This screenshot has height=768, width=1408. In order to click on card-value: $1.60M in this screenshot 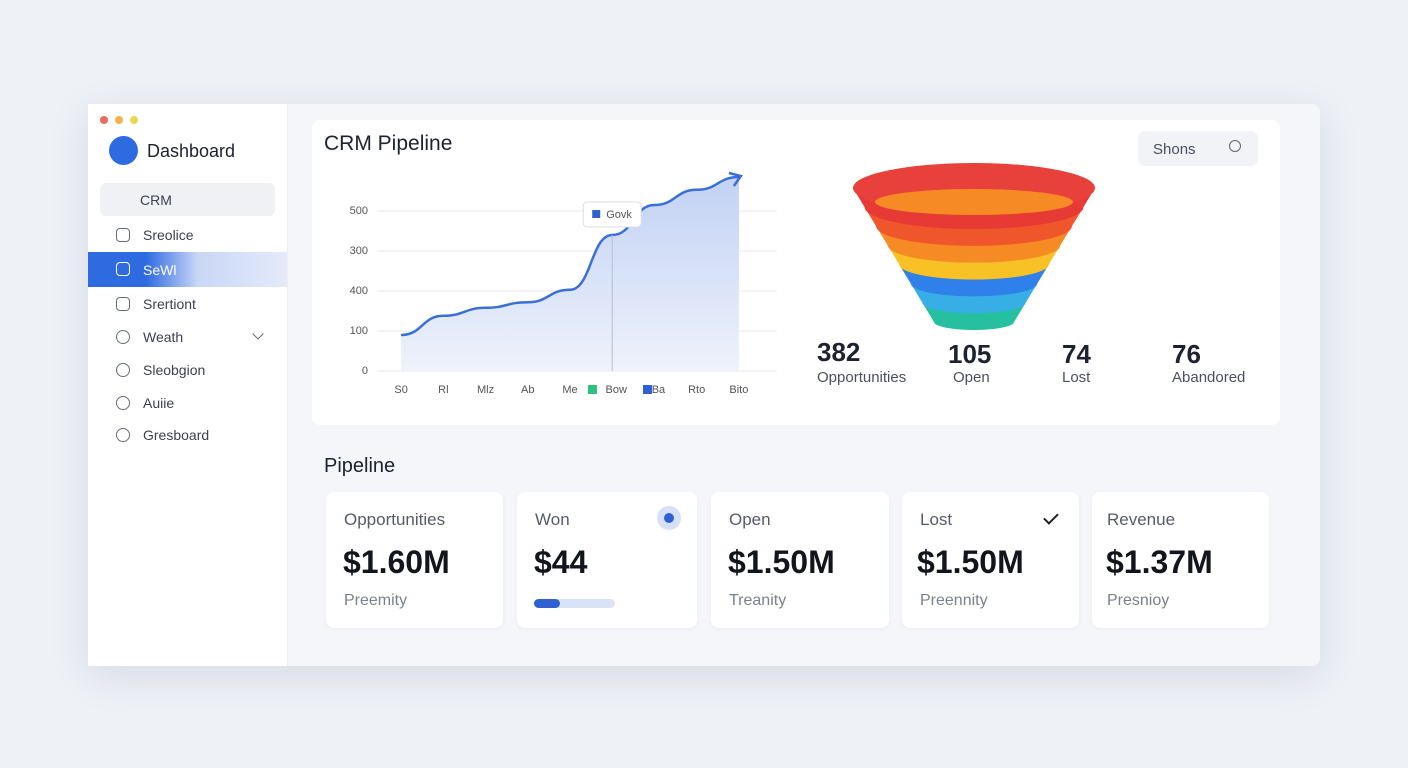, I will do `click(396, 562)`.